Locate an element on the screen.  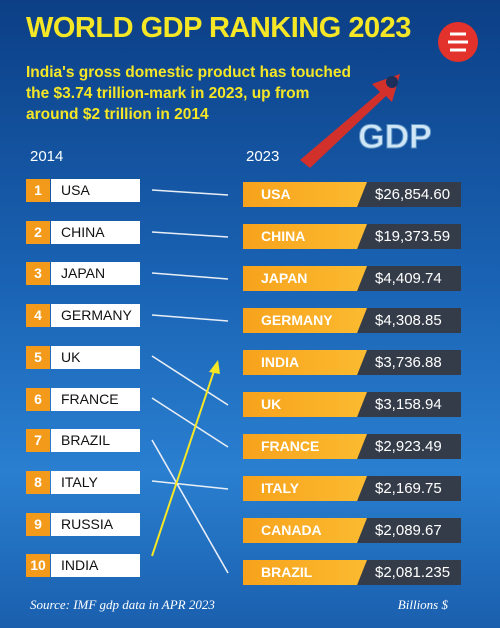
gdp-value: $2,089.67 is located at coordinates (408, 530).